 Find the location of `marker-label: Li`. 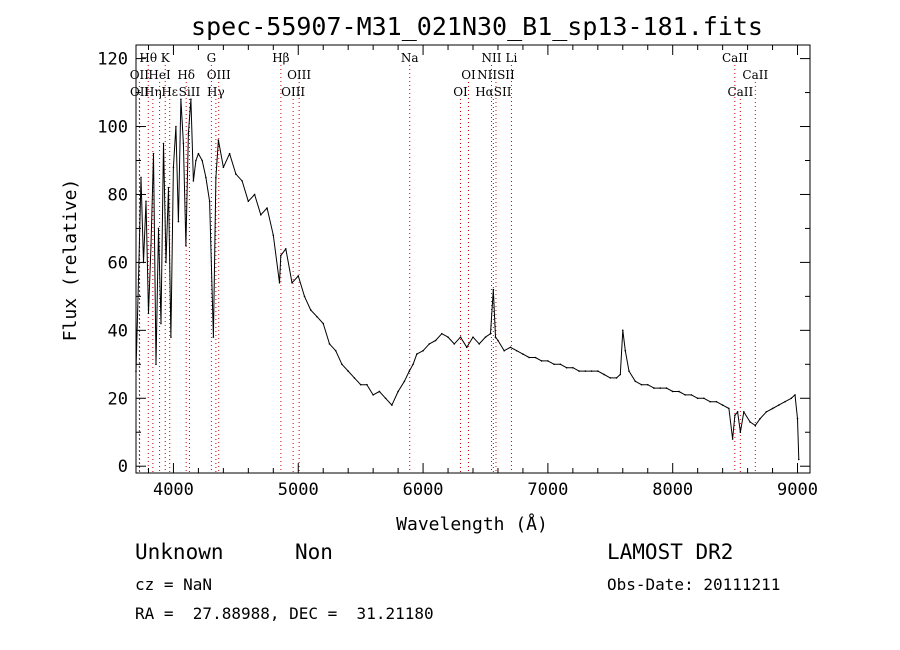

marker-label: Li is located at coordinates (512, 58).